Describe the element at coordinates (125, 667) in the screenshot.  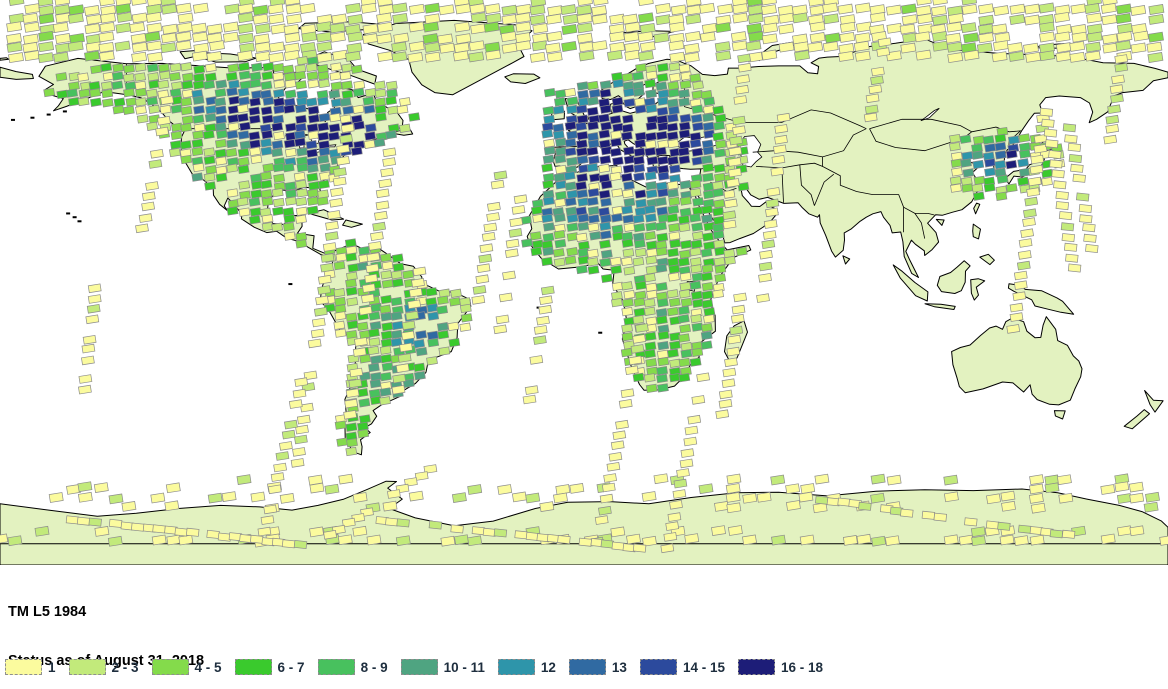
I see `legend-label: 2 - 3` at that location.